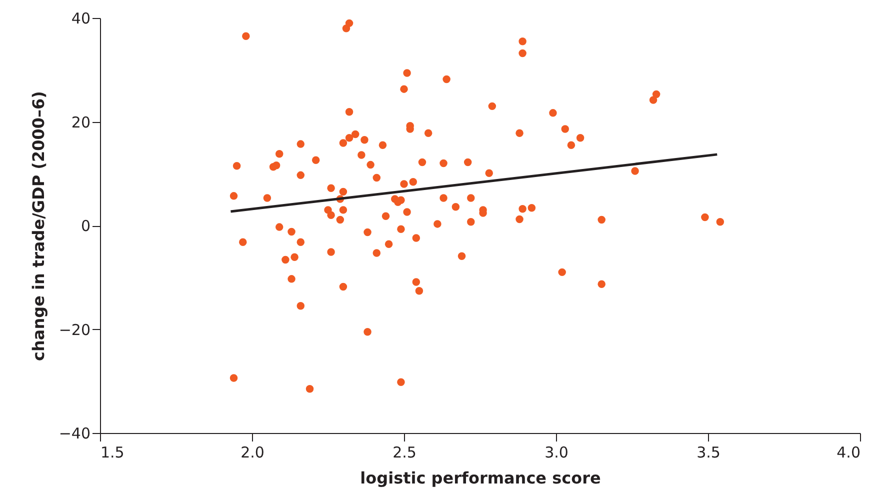 The image size is (880, 502). Describe the element at coordinates (556, 453) in the screenshot. I see `x-tick-label: 3.0` at that location.